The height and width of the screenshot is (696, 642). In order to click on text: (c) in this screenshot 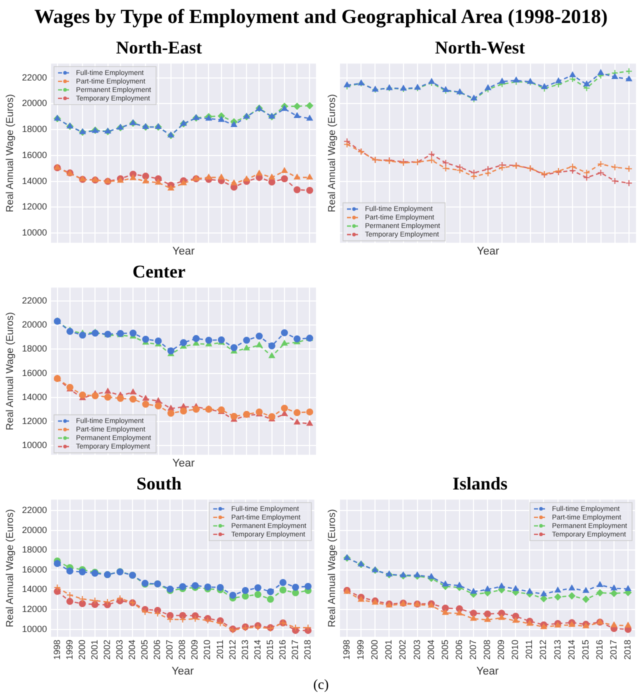, I will do `click(321, 686)`.